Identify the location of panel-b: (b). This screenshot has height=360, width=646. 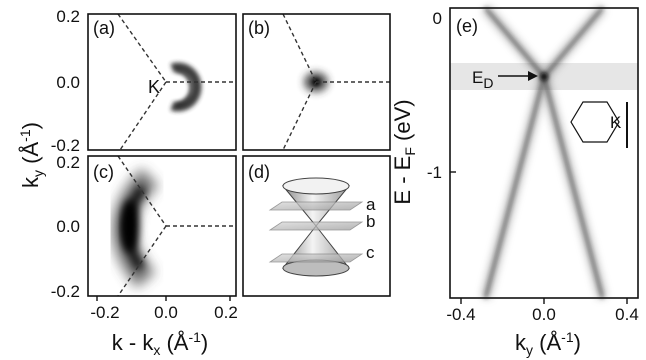
(316, 82).